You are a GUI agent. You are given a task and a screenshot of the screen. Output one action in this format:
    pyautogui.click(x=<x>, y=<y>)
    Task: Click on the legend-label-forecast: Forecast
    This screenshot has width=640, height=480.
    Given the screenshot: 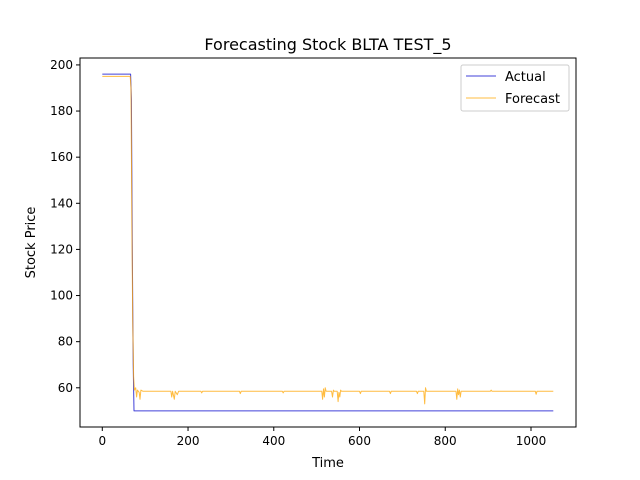 What is the action you would take?
    pyautogui.click(x=532, y=99)
    